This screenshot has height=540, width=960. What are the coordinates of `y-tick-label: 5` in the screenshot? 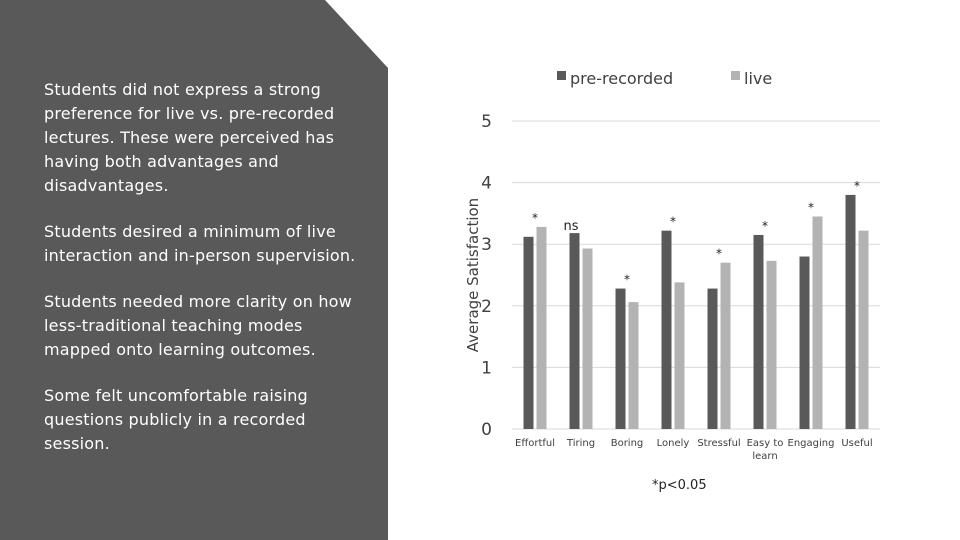 It's located at (486, 122).